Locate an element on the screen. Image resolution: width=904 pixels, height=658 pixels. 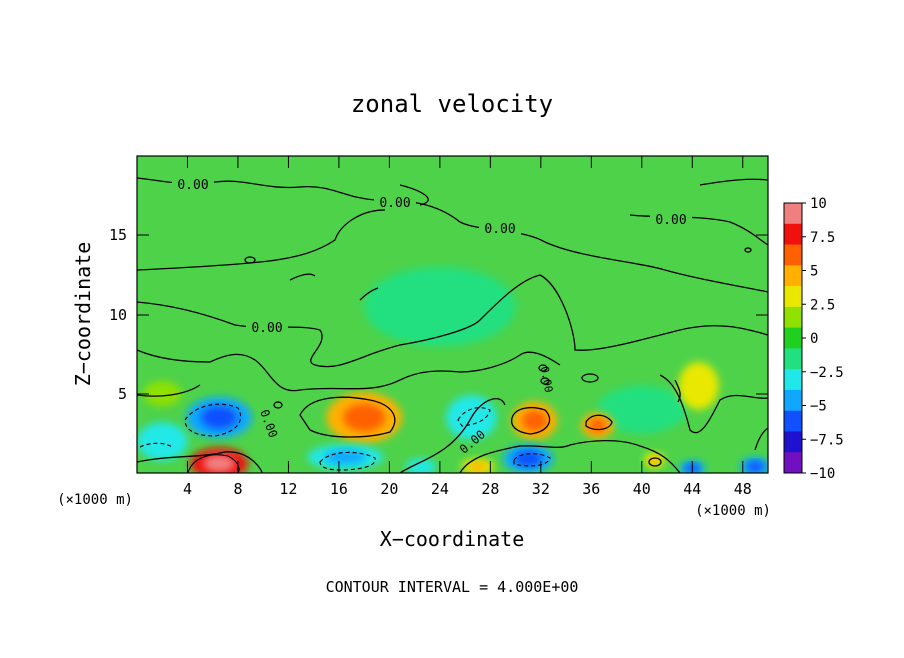
x-tick-label-4: 4 is located at coordinates (187, 489).